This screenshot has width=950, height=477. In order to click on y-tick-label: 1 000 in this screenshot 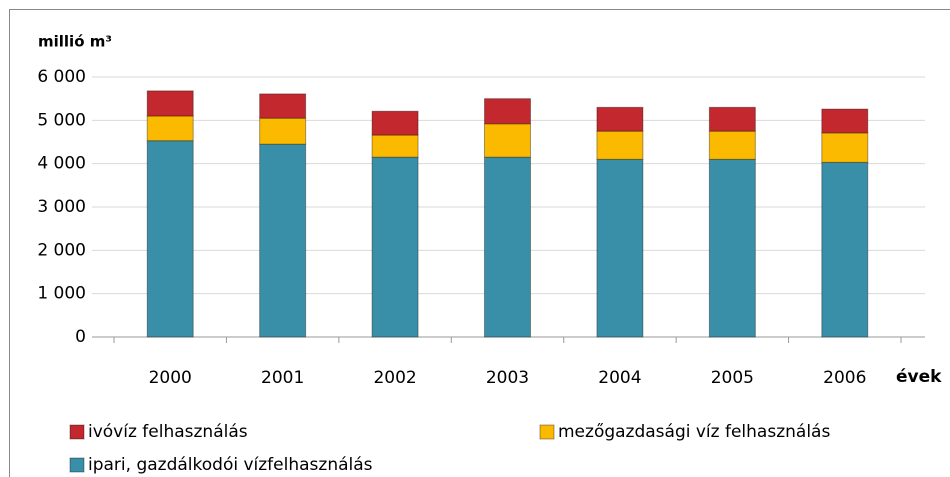, I will do `click(61, 294)`.